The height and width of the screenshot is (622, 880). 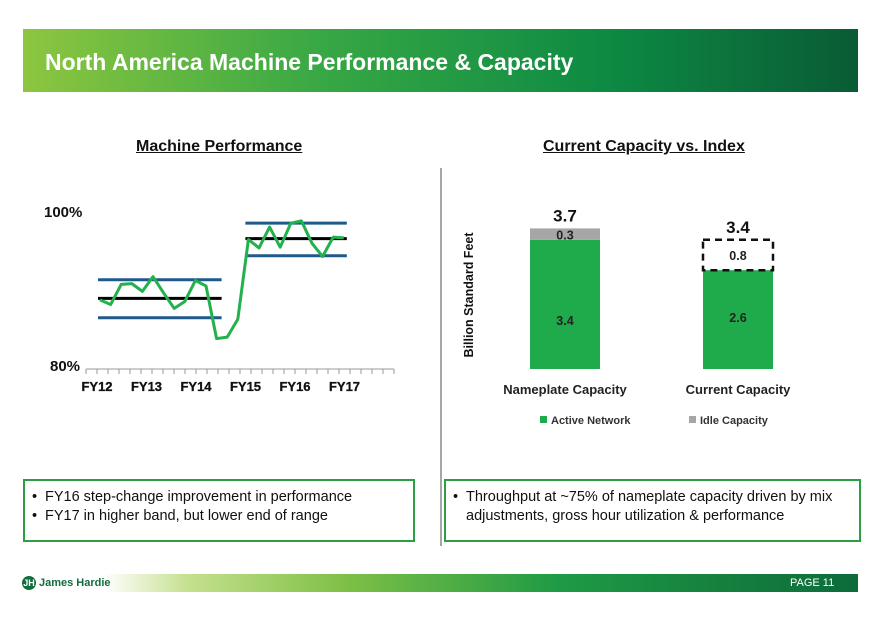 I want to click on bar-data-label: 2.6, so click(x=737, y=318).